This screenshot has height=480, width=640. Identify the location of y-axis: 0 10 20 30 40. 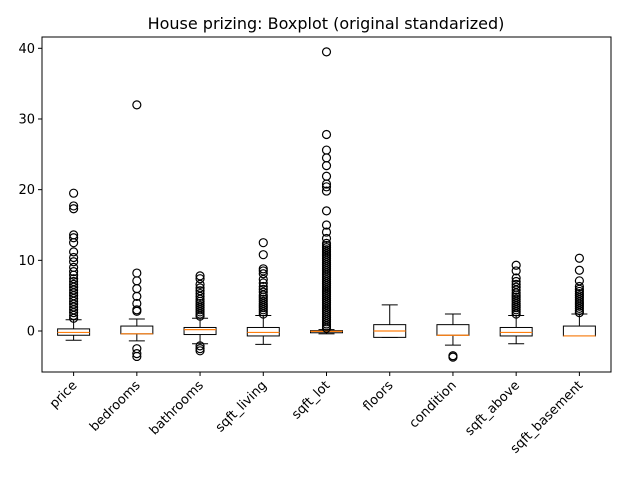
(30, 191).